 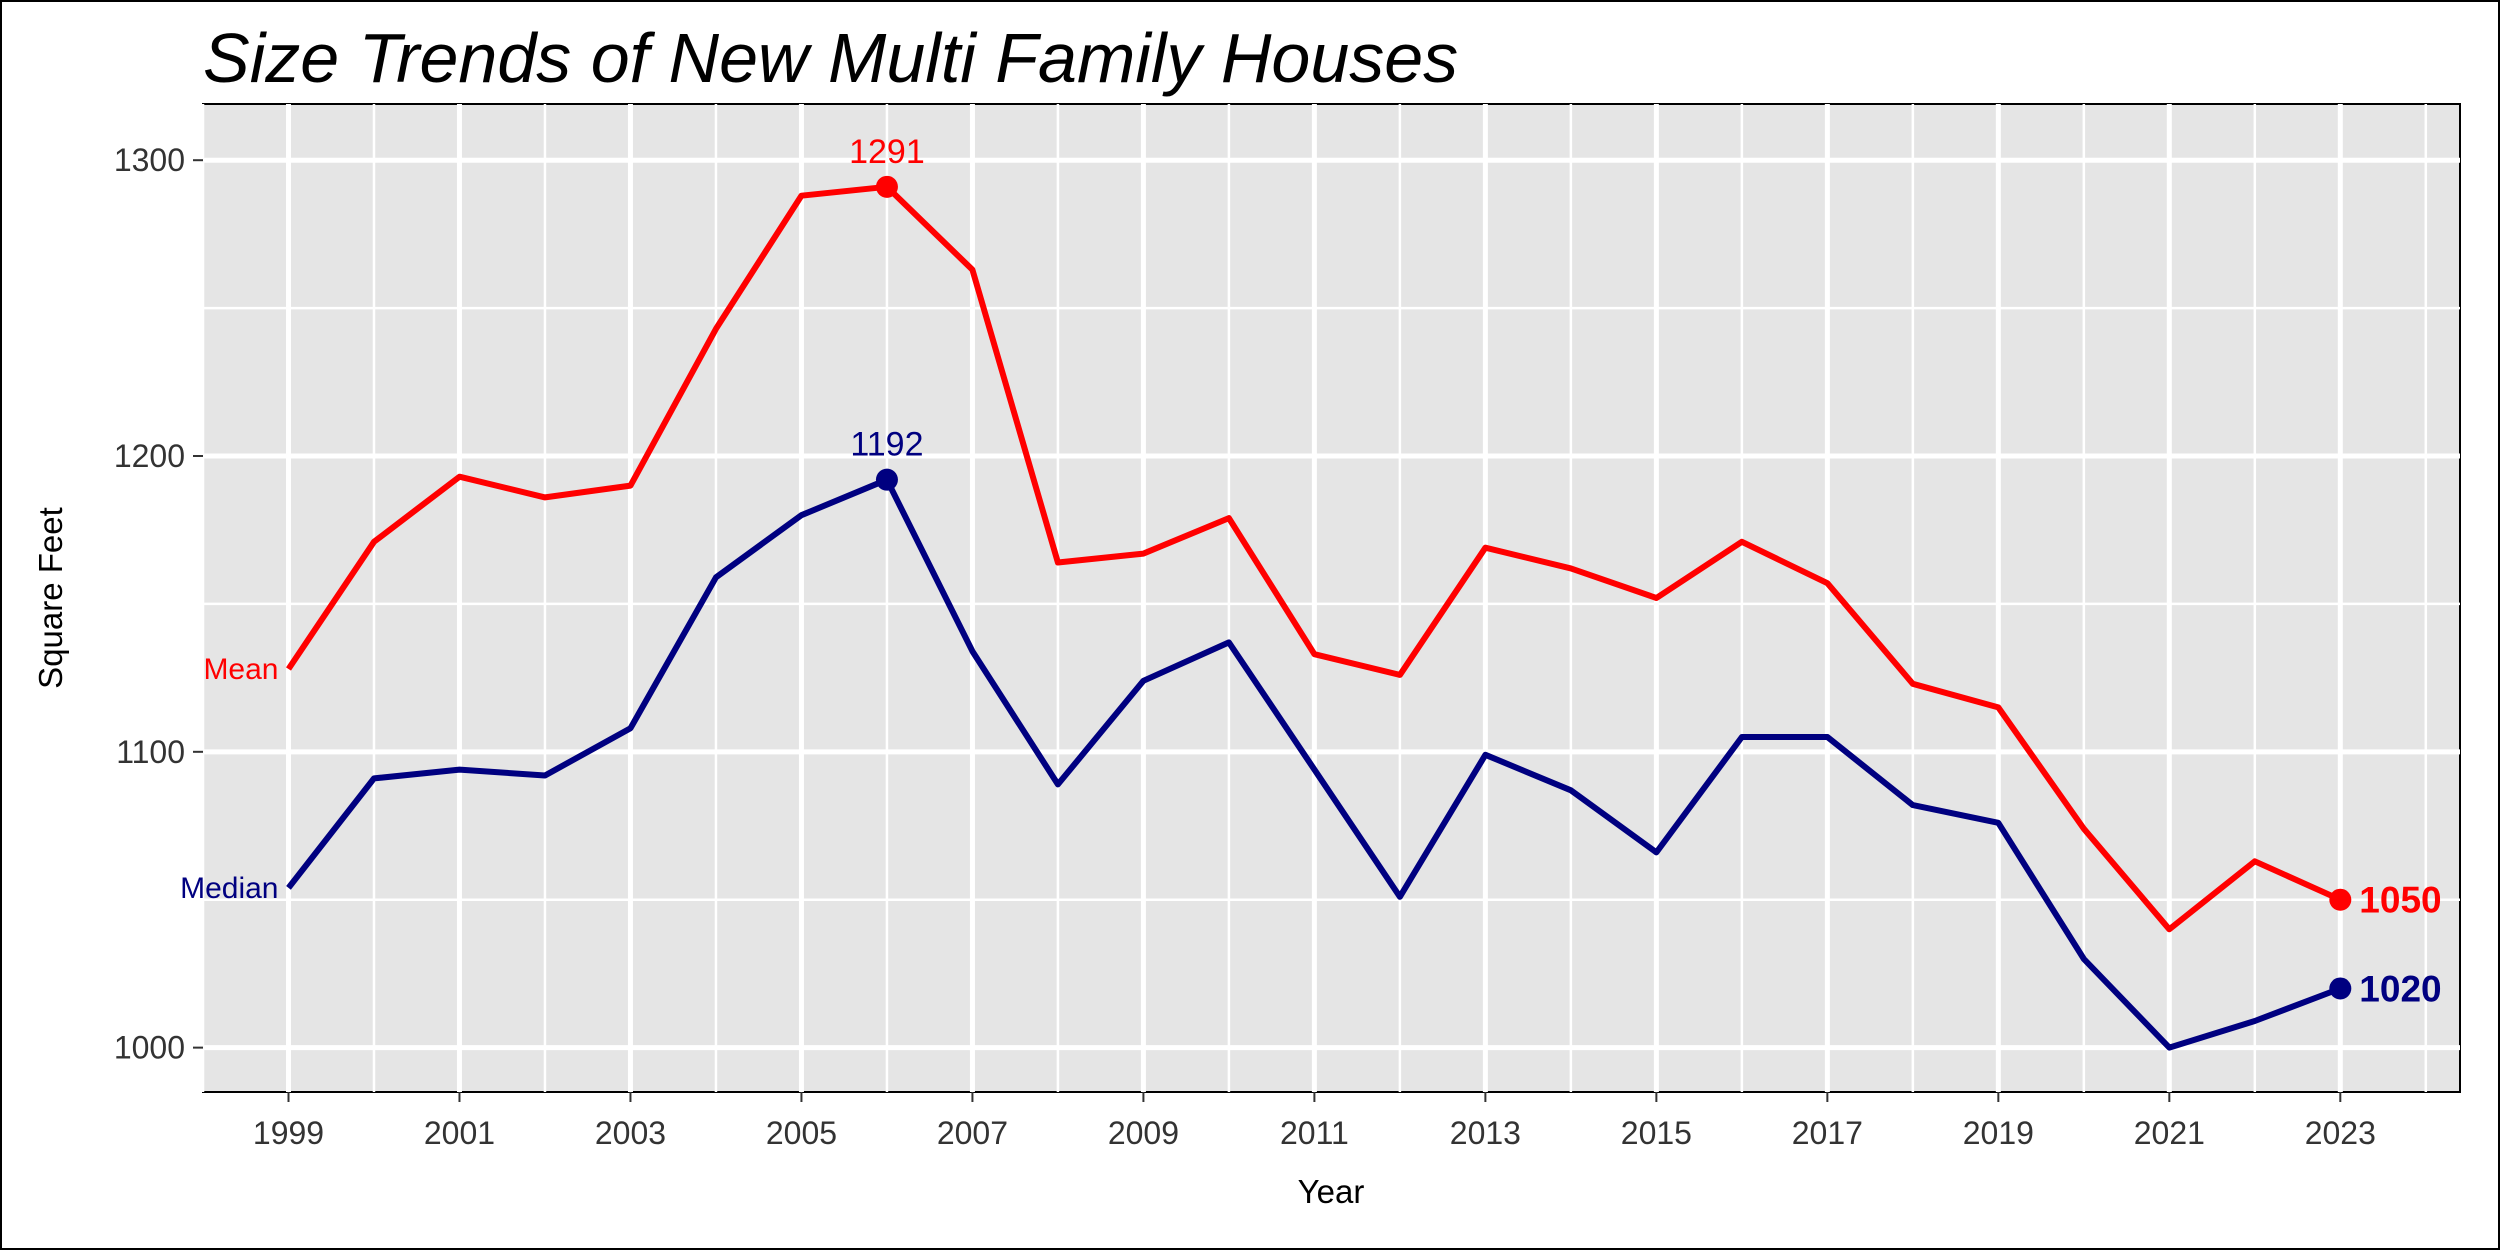 What do you see at coordinates (2400, 900) in the screenshot?
I see `mean-end-label: 1050` at bounding box center [2400, 900].